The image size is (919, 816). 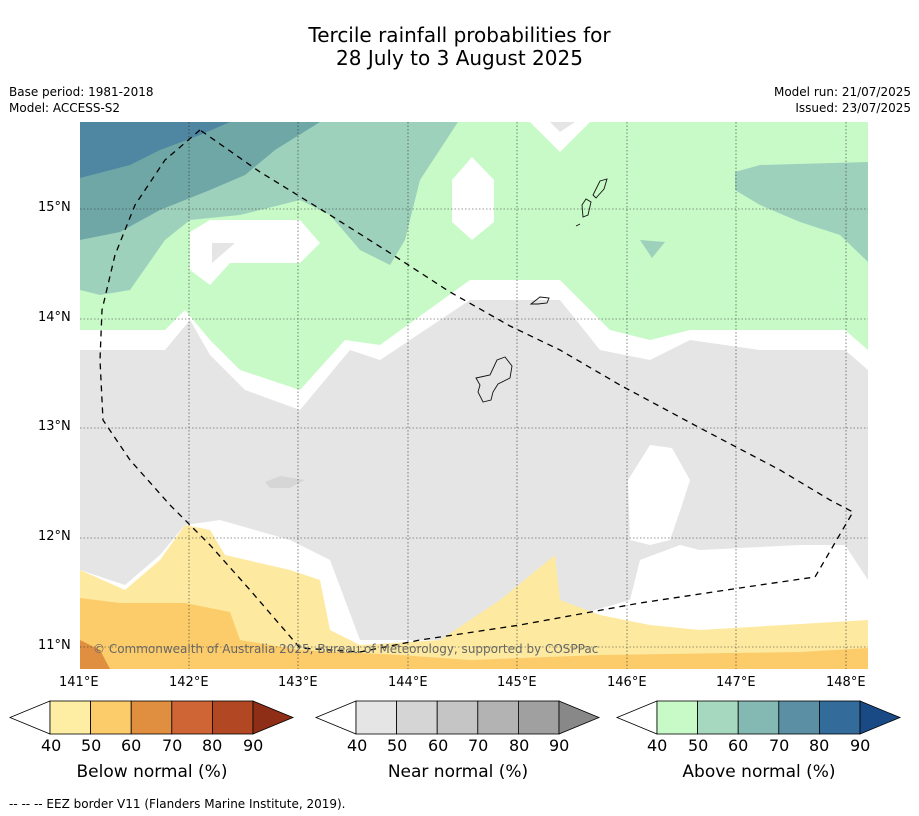 I want to click on island-saipan, so click(x=600, y=188).